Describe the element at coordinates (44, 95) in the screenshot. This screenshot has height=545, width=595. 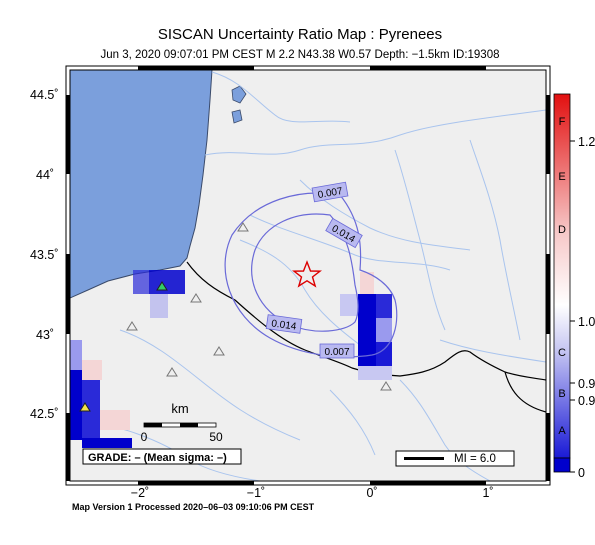
I see `lat-tick-label: 44.5˚` at that location.